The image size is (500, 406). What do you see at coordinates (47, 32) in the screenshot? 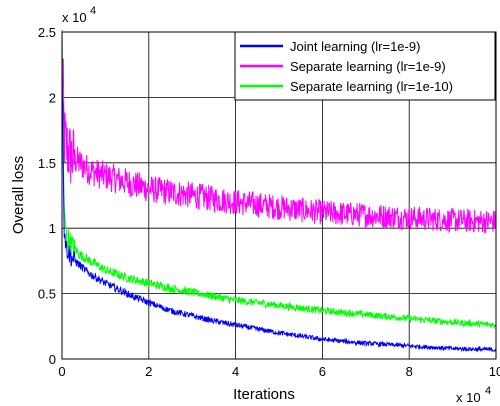
I see `y-tick-label: 2.5` at bounding box center [47, 32].